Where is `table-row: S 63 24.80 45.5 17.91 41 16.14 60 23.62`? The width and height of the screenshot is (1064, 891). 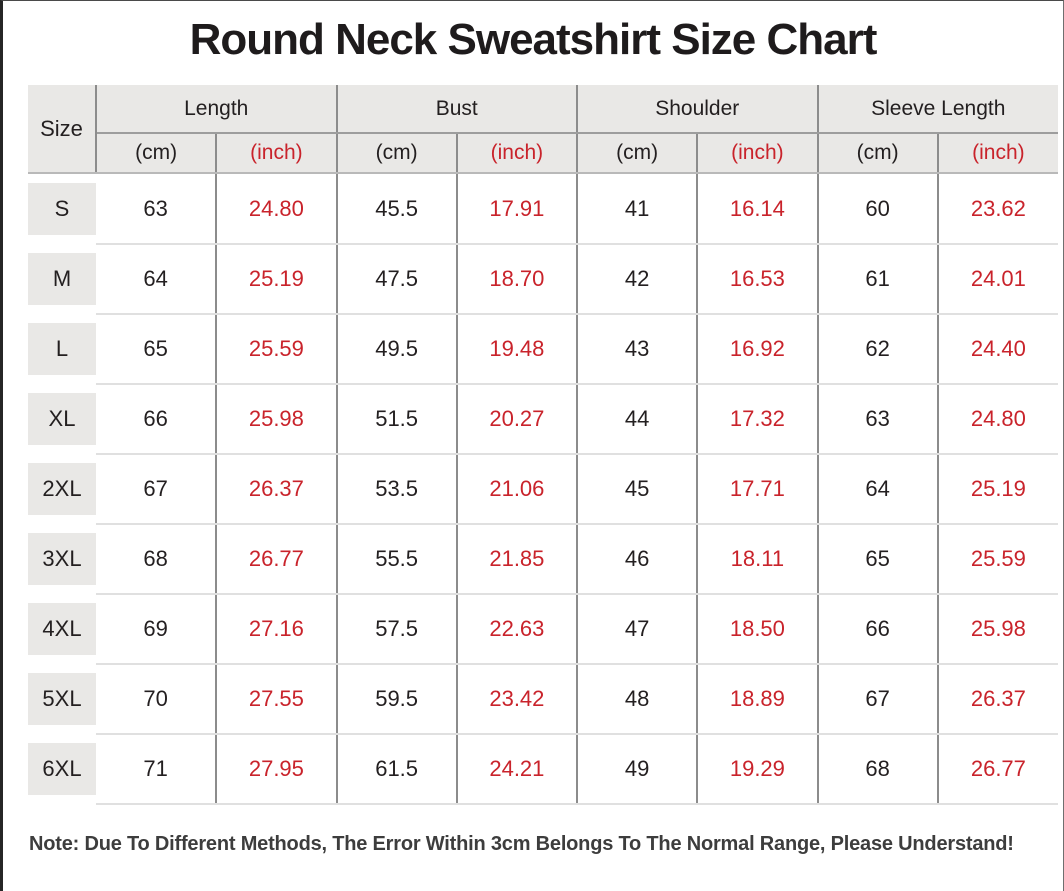
table-row: S 63 24.80 45.5 17.91 41 16.14 60 23.62 is located at coordinates (543, 209).